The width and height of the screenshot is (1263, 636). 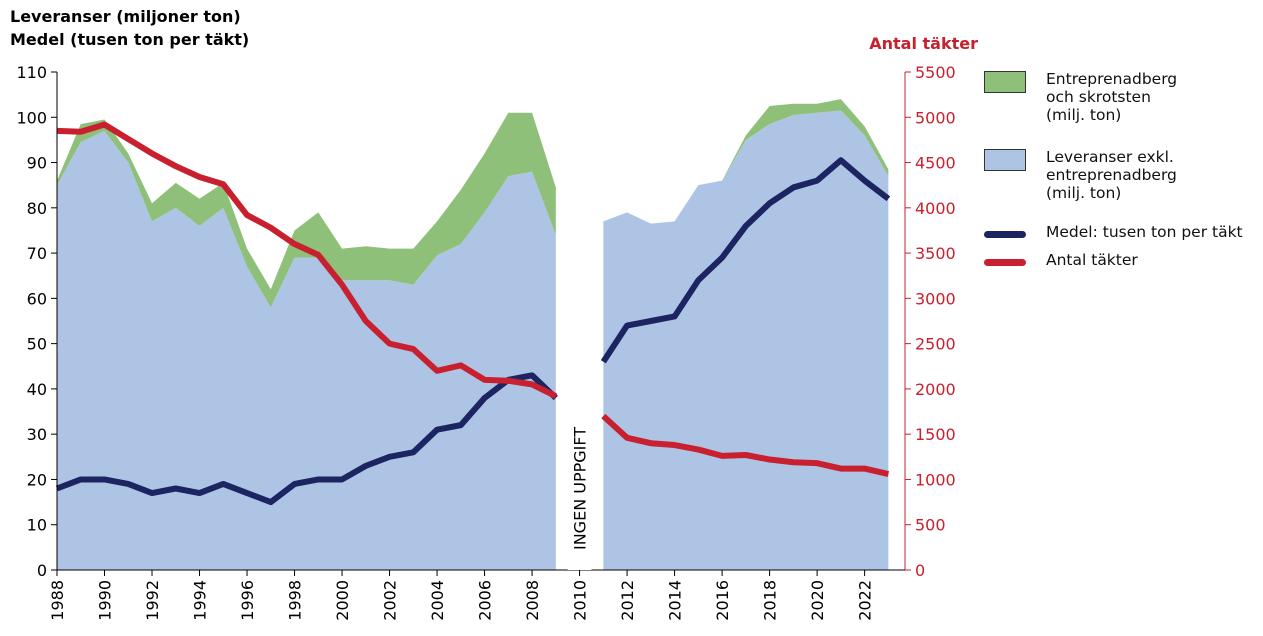 What do you see at coordinates (580, 600) in the screenshot?
I see `x-tick-label: 2010` at bounding box center [580, 600].